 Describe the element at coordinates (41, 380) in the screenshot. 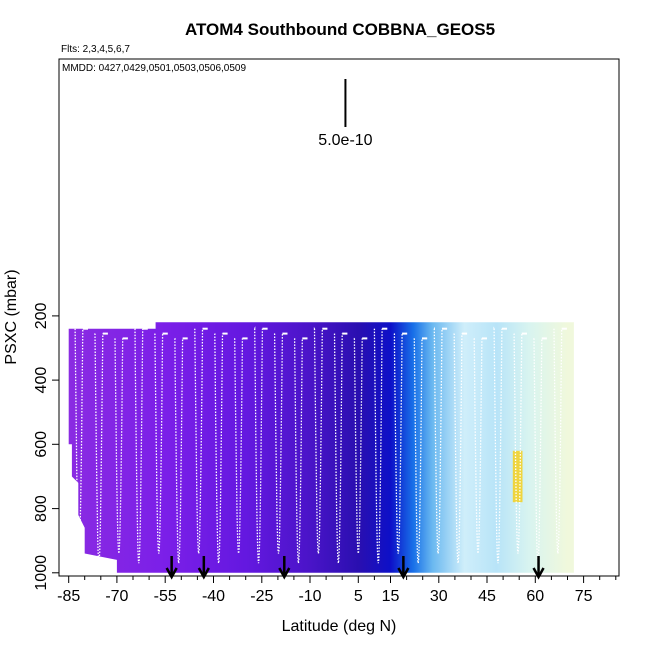

I see `y-tick-label: 400` at that location.